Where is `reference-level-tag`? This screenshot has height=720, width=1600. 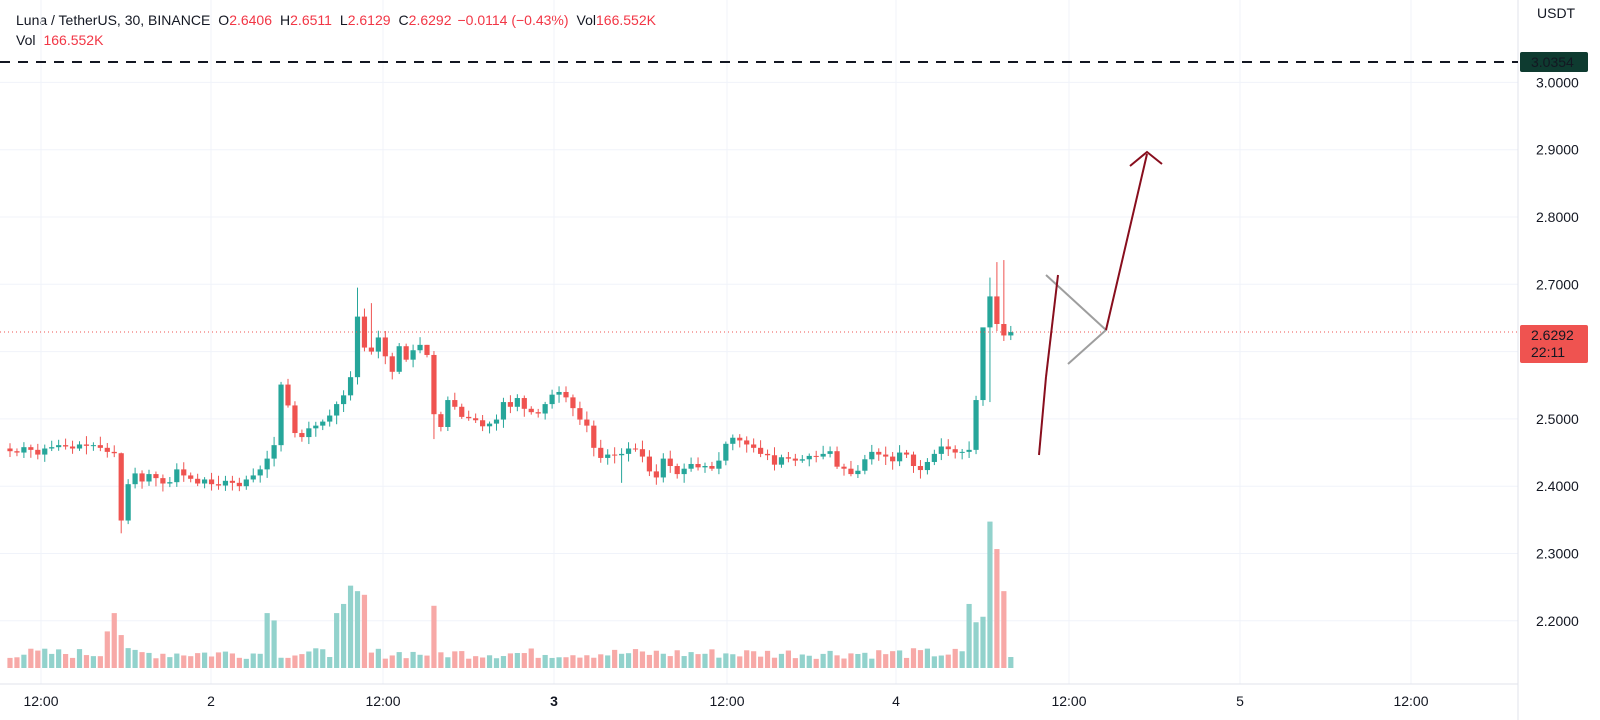 reference-level-tag is located at coordinates (1554, 62).